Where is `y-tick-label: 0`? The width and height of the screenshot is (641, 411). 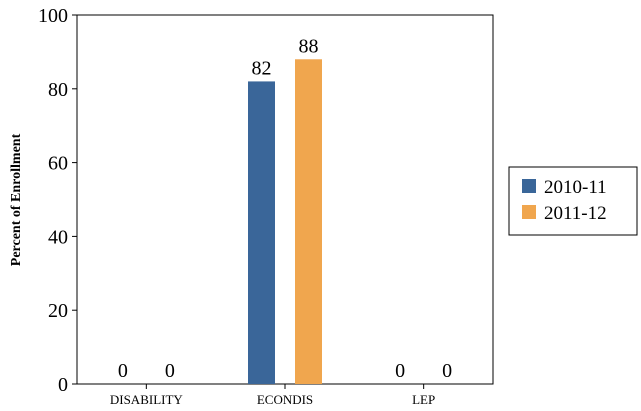
y-tick-label: 0 is located at coordinates (63, 385).